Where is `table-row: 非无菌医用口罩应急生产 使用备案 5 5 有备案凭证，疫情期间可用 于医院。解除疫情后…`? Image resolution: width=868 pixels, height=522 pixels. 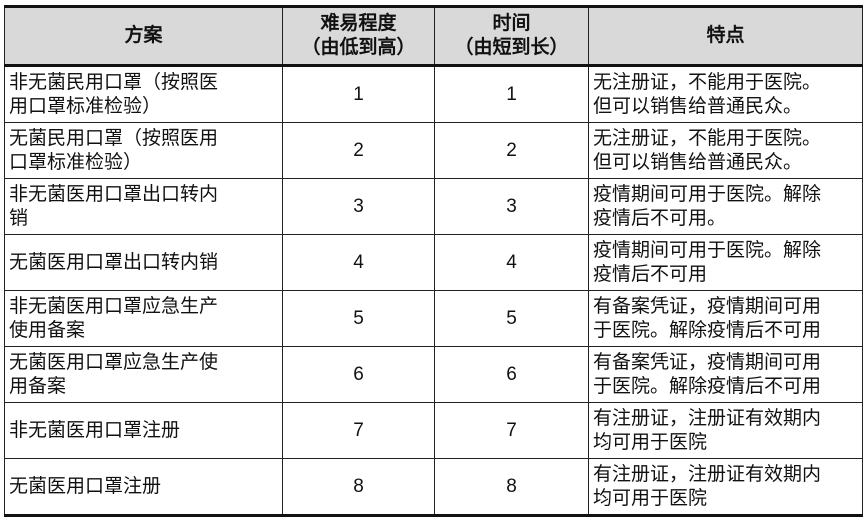
table-row: 非无菌医用口罩应急生产 使用备案 5 5 有备案凭证，疫情期间可用 于医院。解除疫情后… is located at coordinates (433, 318).